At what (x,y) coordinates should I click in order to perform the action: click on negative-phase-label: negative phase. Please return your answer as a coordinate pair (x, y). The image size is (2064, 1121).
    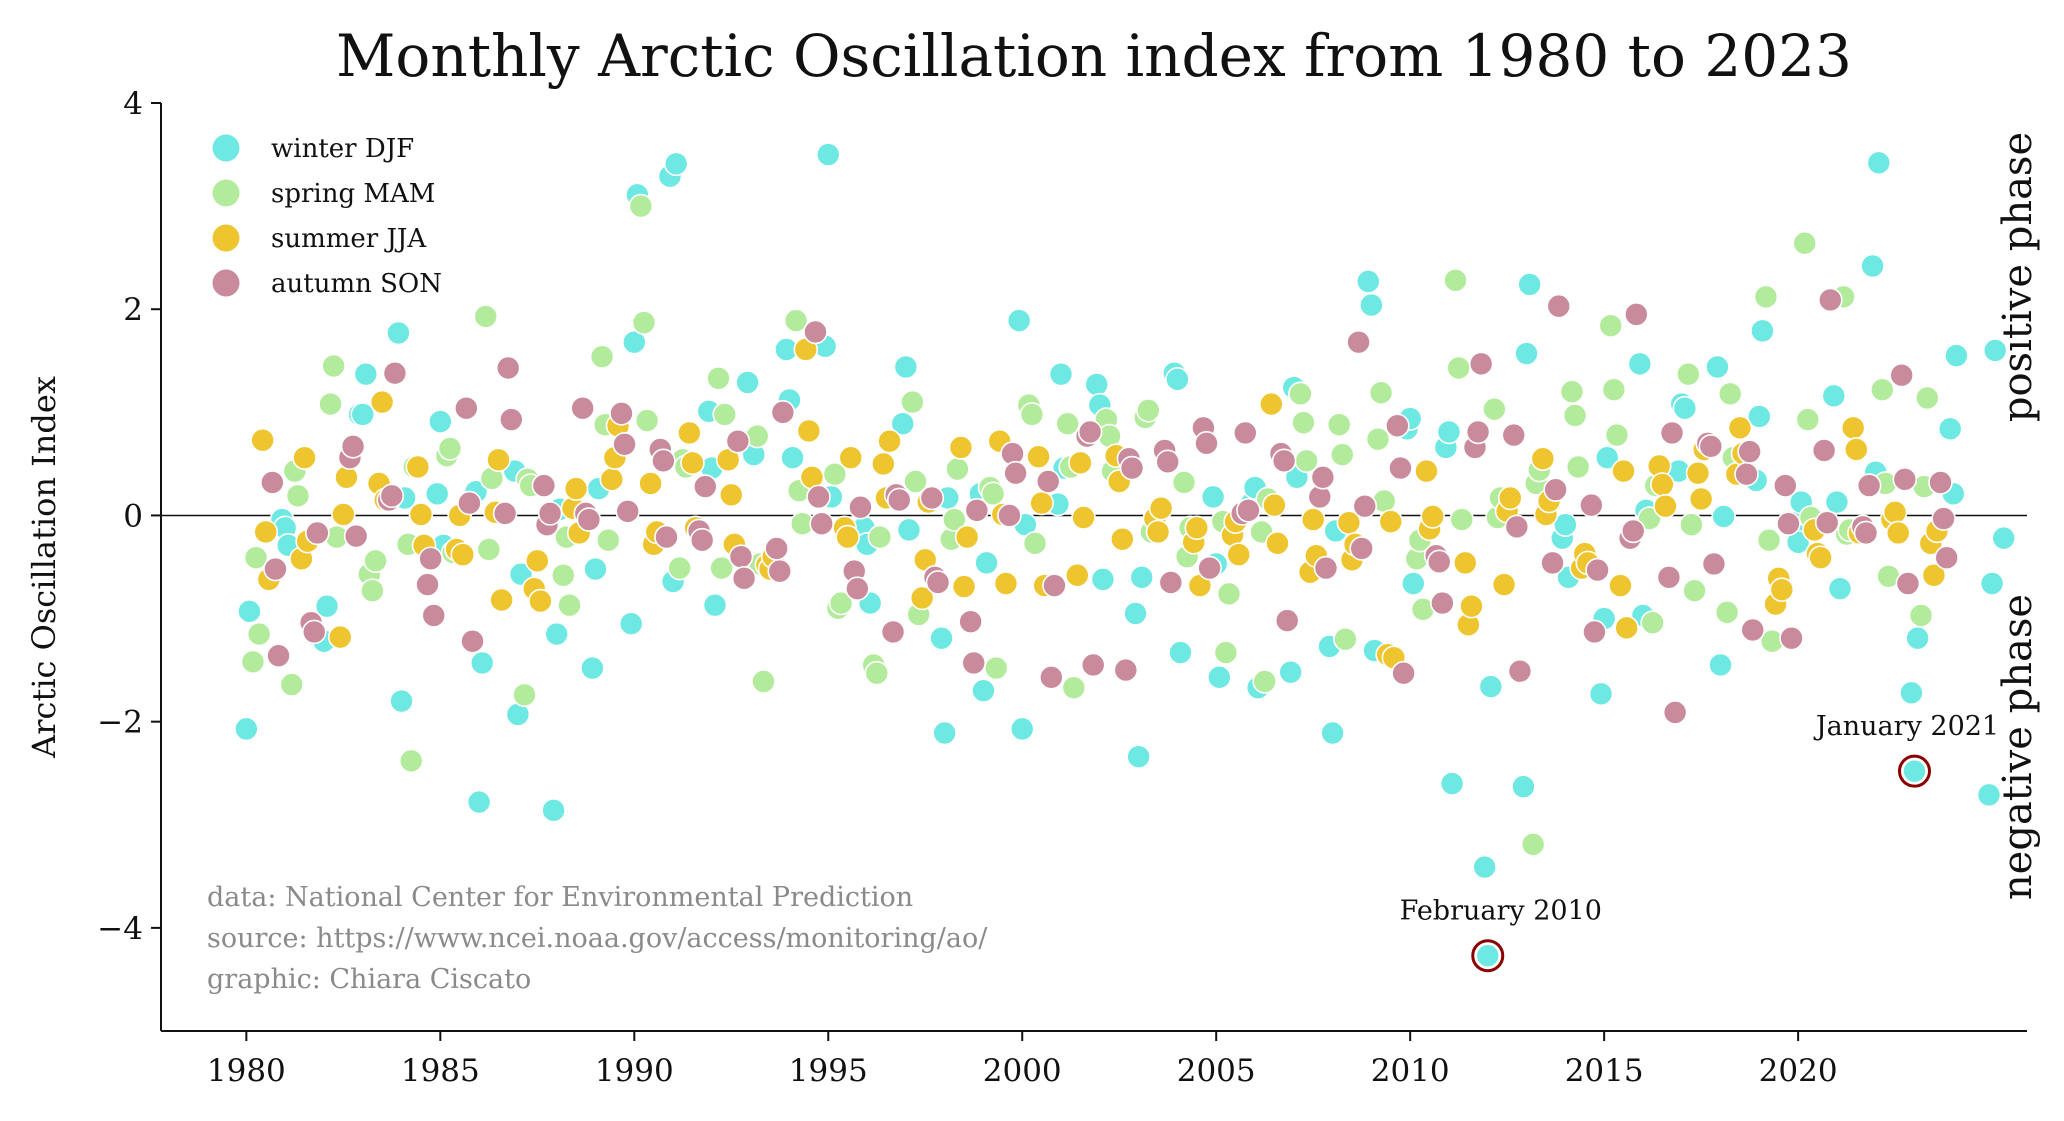
    Looking at the image, I should click on (2018, 747).